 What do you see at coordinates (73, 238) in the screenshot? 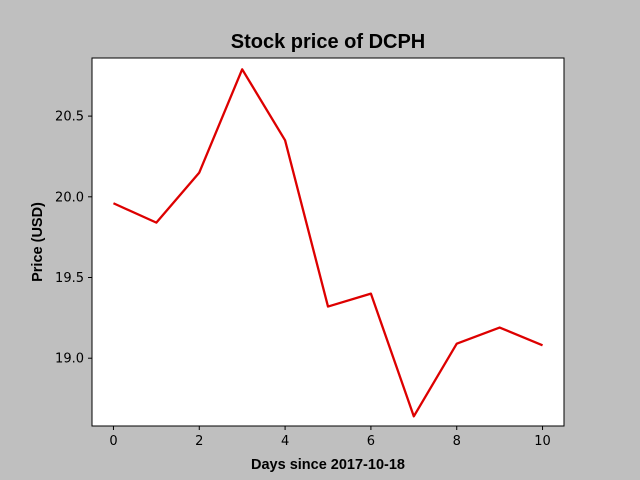
I see `y-axis: 19.0 19.5 20.0 20.5` at bounding box center [73, 238].